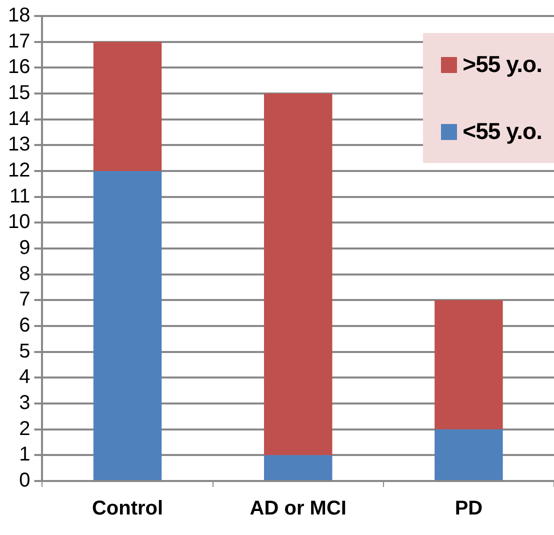 The height and width of the screenshot is (535, 554). Describe the element at coordinates (24, 455) in the screenshot. I see `y-tick-label: 1` at that location.